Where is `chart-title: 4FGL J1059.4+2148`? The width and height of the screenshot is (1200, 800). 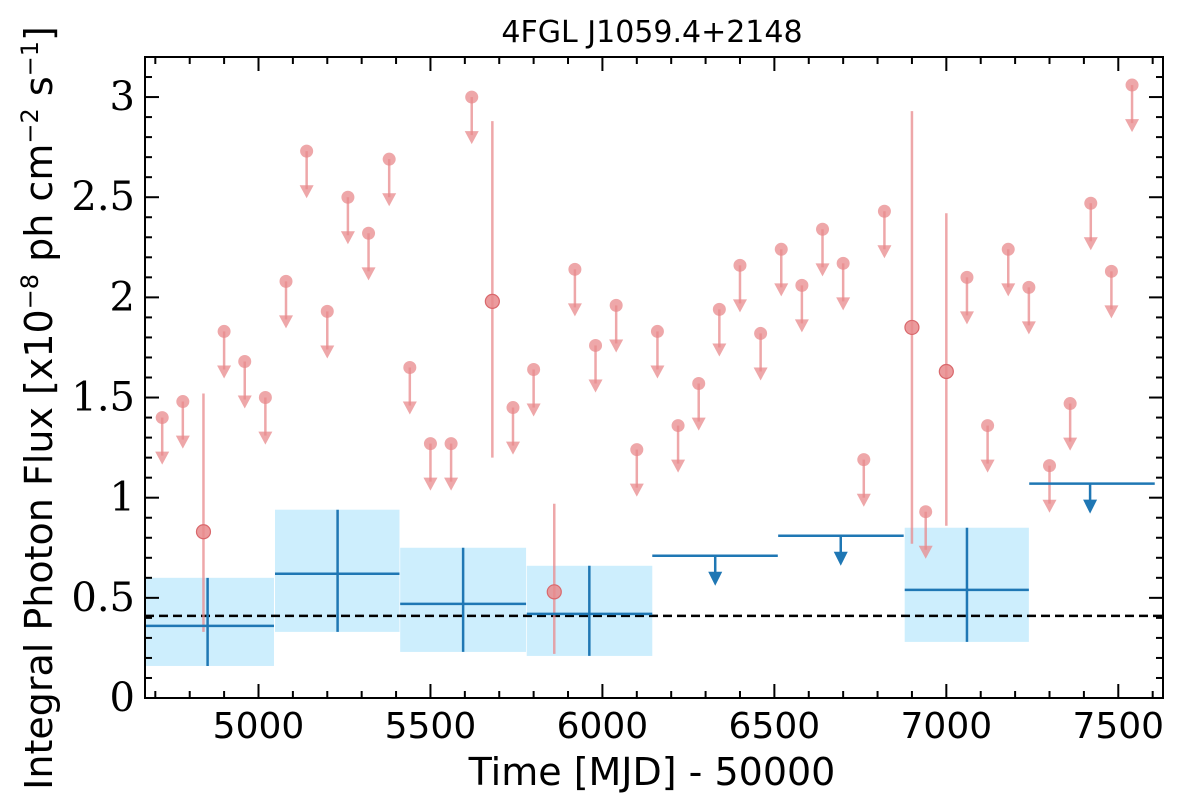
chart-title: 4FGL J1059.4+2148 is located at coordinates (651, 32).